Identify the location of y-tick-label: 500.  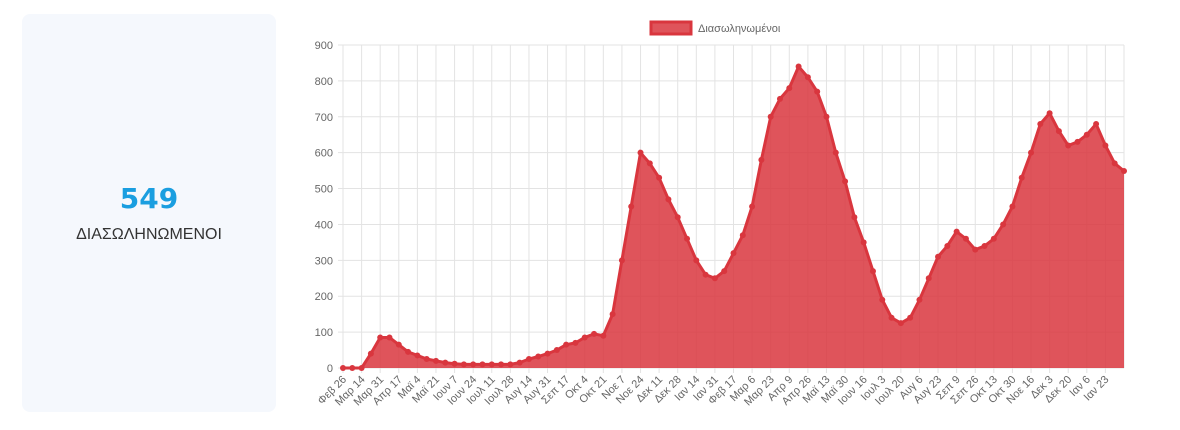
(324, 190).